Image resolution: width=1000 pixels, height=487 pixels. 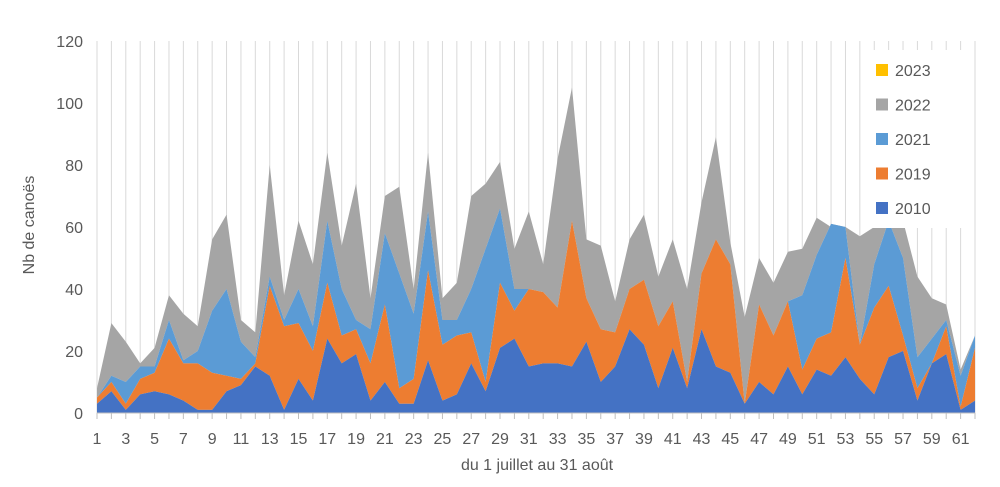 I want to click on legend: 2023 2022 2021 2019 2010, so click(x=919, y=139).